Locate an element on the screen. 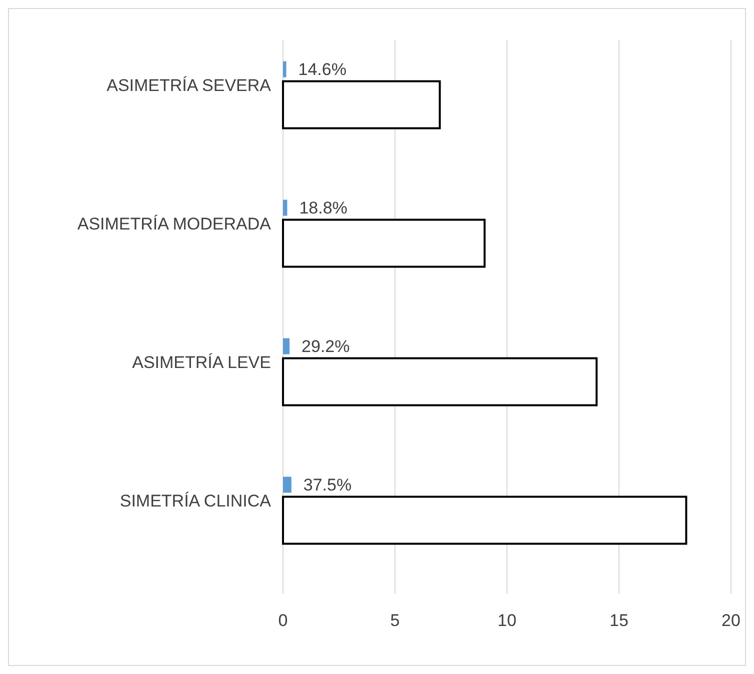 The image size is (754, 674). x-tick-label: 0 is located at coordinates (283, 620).